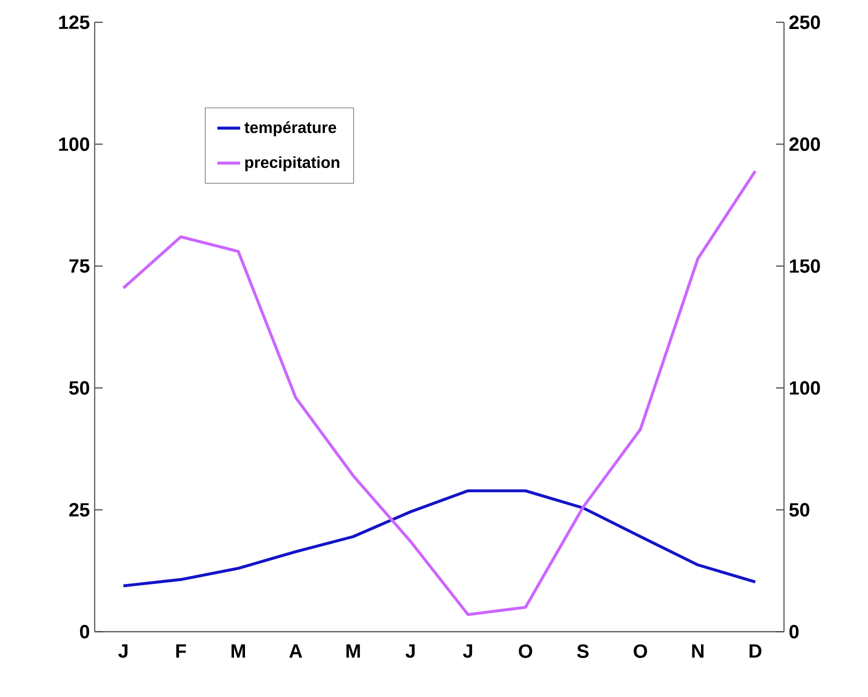  Describe the element at coordinates (79, 266) in the screenshot. I see `y-tick-label: 75` at that location.